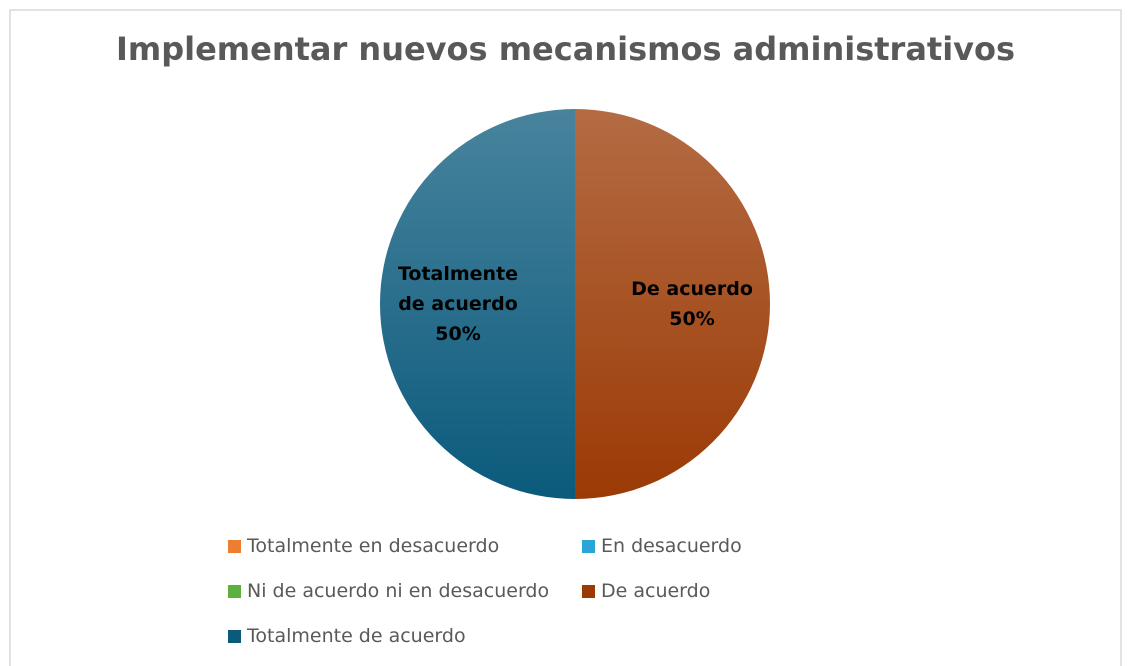 The width and height of the screenshot is (1131, 666). Describe the element at coordinates (692, 304) in the screenshot. I see `data-label: De acuerdo 50%` at that location.